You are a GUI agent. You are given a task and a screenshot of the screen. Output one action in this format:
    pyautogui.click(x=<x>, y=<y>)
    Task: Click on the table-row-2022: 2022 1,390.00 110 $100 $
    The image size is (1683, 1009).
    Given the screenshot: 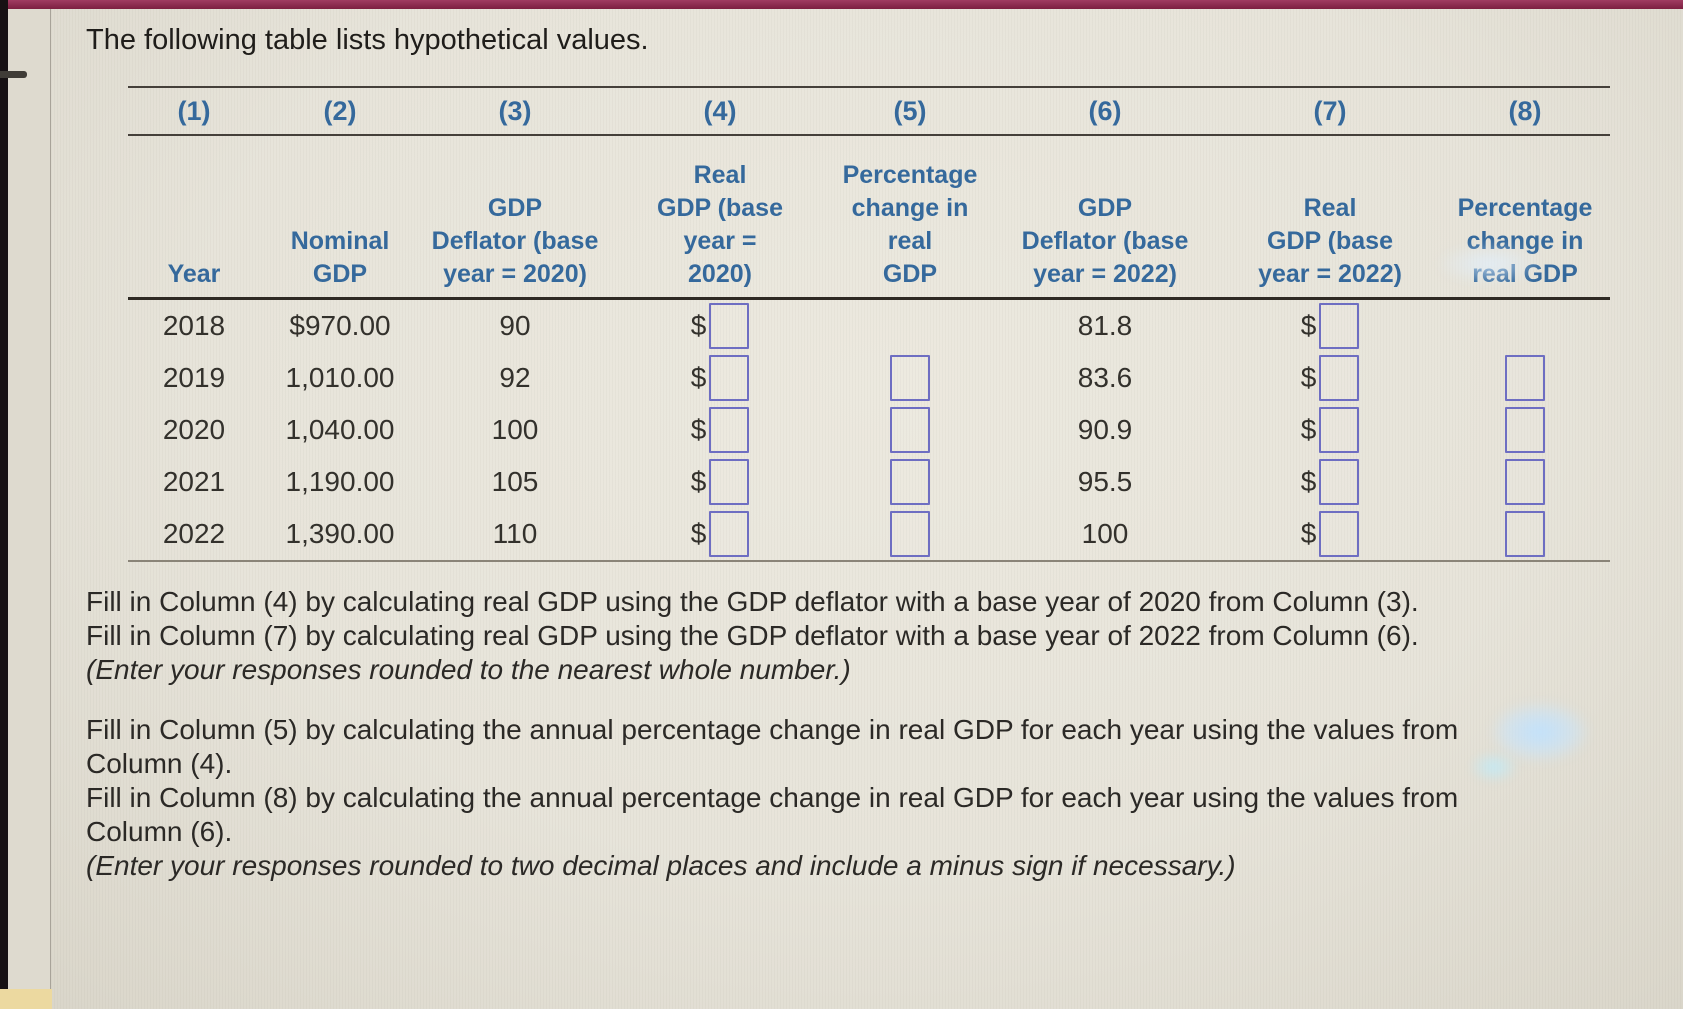 What is the action you would take?
    pyautogui.click(x=869, y=535)
    